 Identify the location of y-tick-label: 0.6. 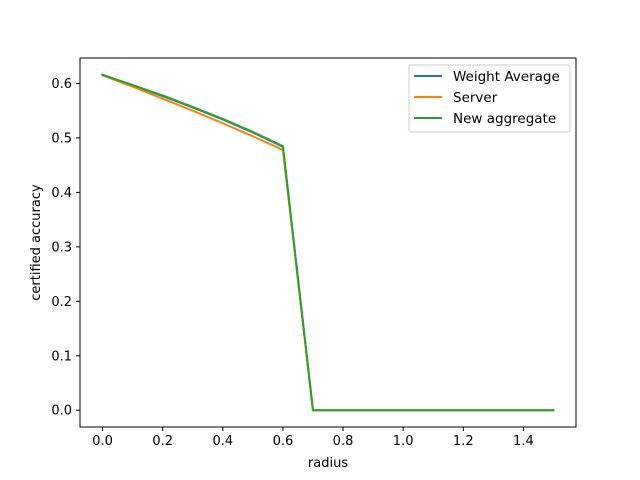
(61, 84).